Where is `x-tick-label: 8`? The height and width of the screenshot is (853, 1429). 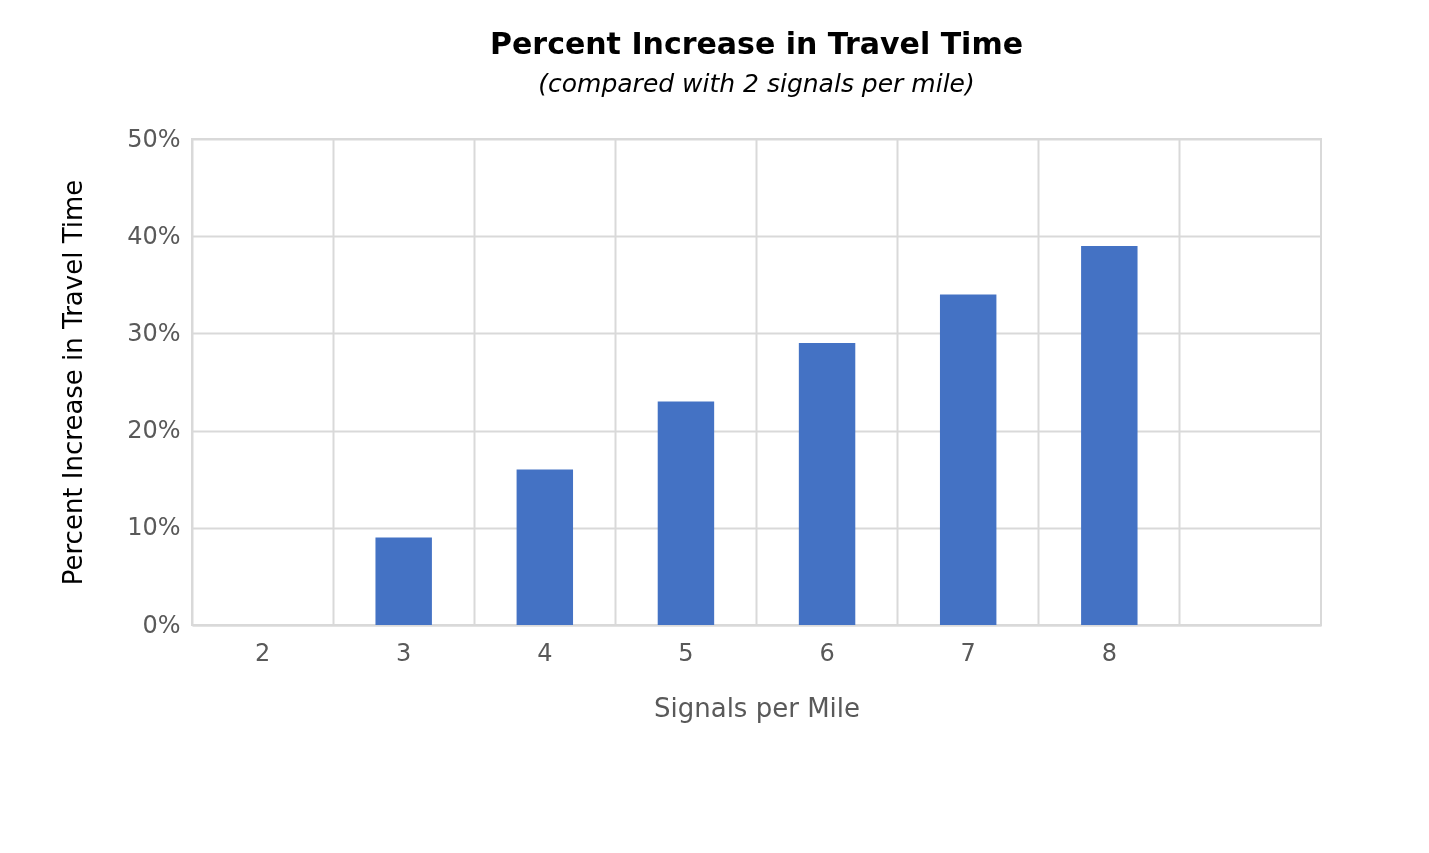 x-tick-label: 8 is located at coordinates (1109, 652).